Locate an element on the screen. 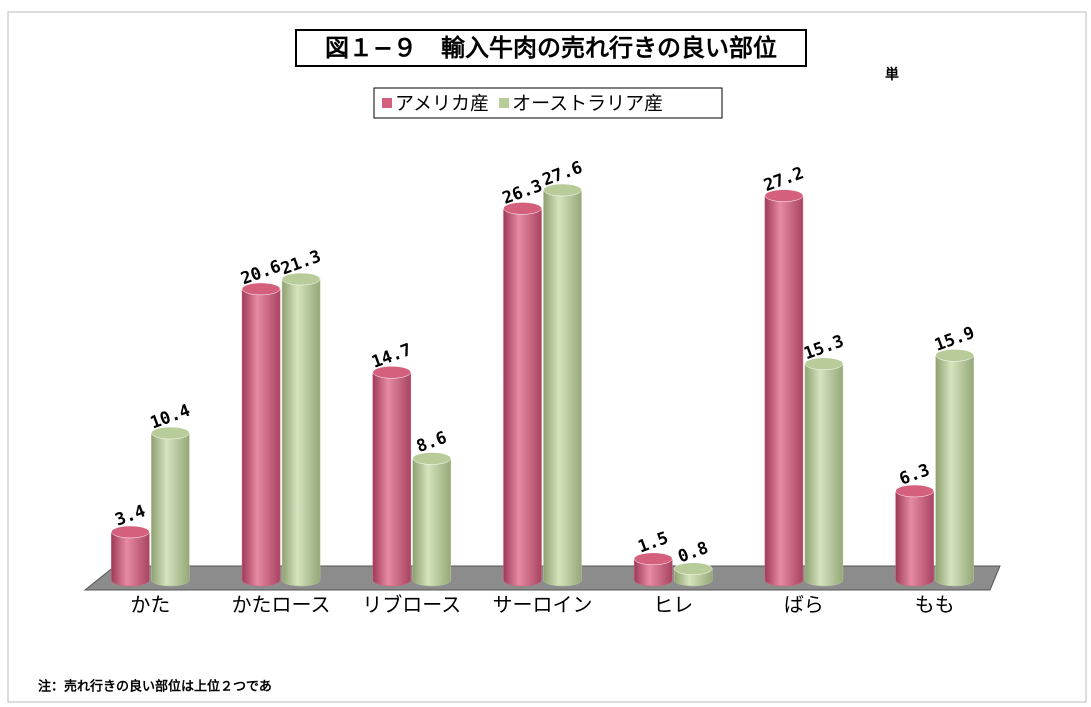 The width and height of the screenshot is (1091, 707). unit-label: 単 is located at coordinates (892, 74).